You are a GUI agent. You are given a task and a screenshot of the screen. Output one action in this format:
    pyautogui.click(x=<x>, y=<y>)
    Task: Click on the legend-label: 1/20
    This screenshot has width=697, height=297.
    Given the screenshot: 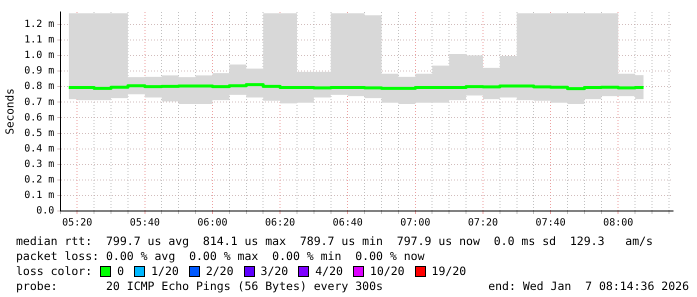 What is the action you would take?
    pyautogui.click(x=165, y=271)
    